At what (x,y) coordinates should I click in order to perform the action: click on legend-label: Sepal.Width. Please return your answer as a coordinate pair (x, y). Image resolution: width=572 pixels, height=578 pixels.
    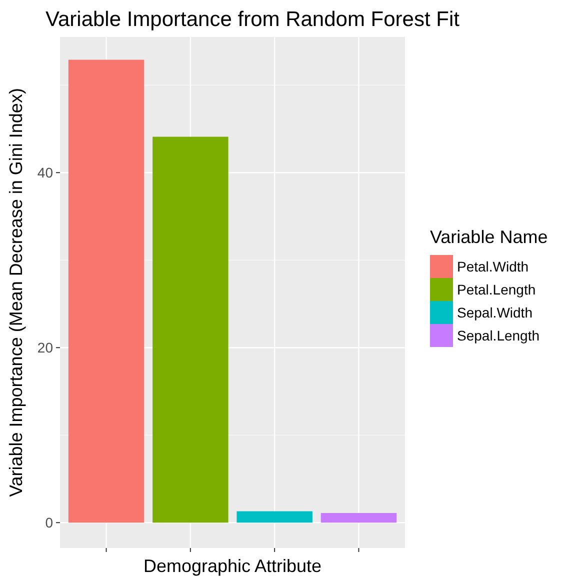
    Looking at the image, I should click on (494, 312).